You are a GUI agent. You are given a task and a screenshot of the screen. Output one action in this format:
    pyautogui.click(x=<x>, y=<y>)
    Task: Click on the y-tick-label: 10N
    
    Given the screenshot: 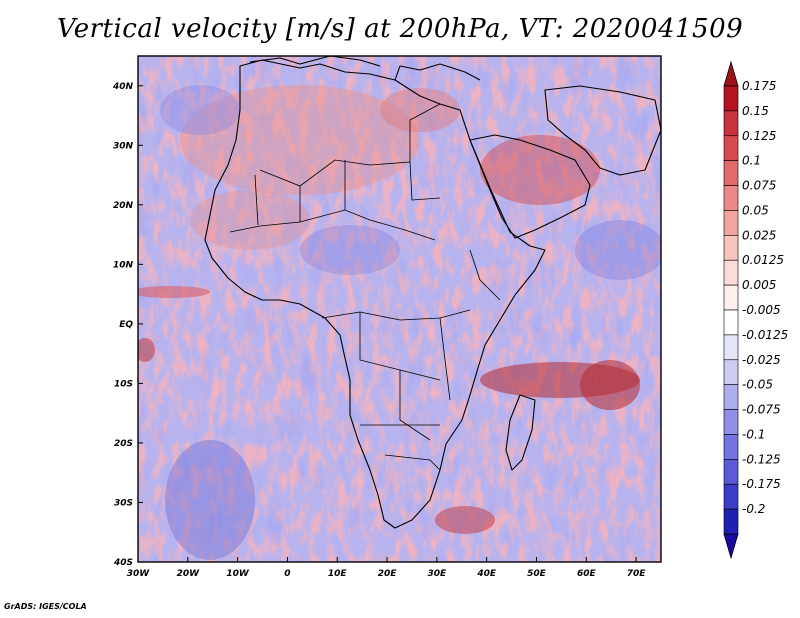 What is the action you would take?
    pyautogui.click(x=123, y=265)
    